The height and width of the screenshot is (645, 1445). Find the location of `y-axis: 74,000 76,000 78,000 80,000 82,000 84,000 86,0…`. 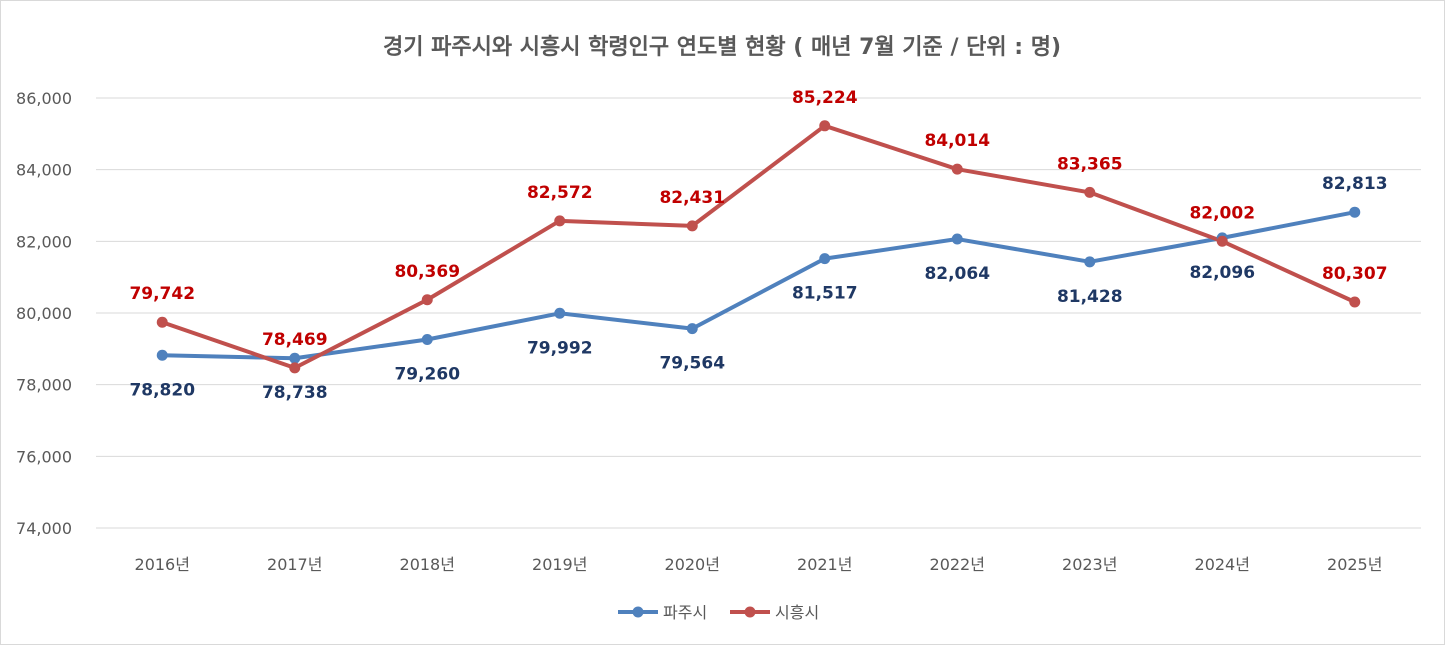

y-axis: 74,000 76,000 78,000 80,000 82,000 84,000 86,0… is located at coordinates (44, 313).